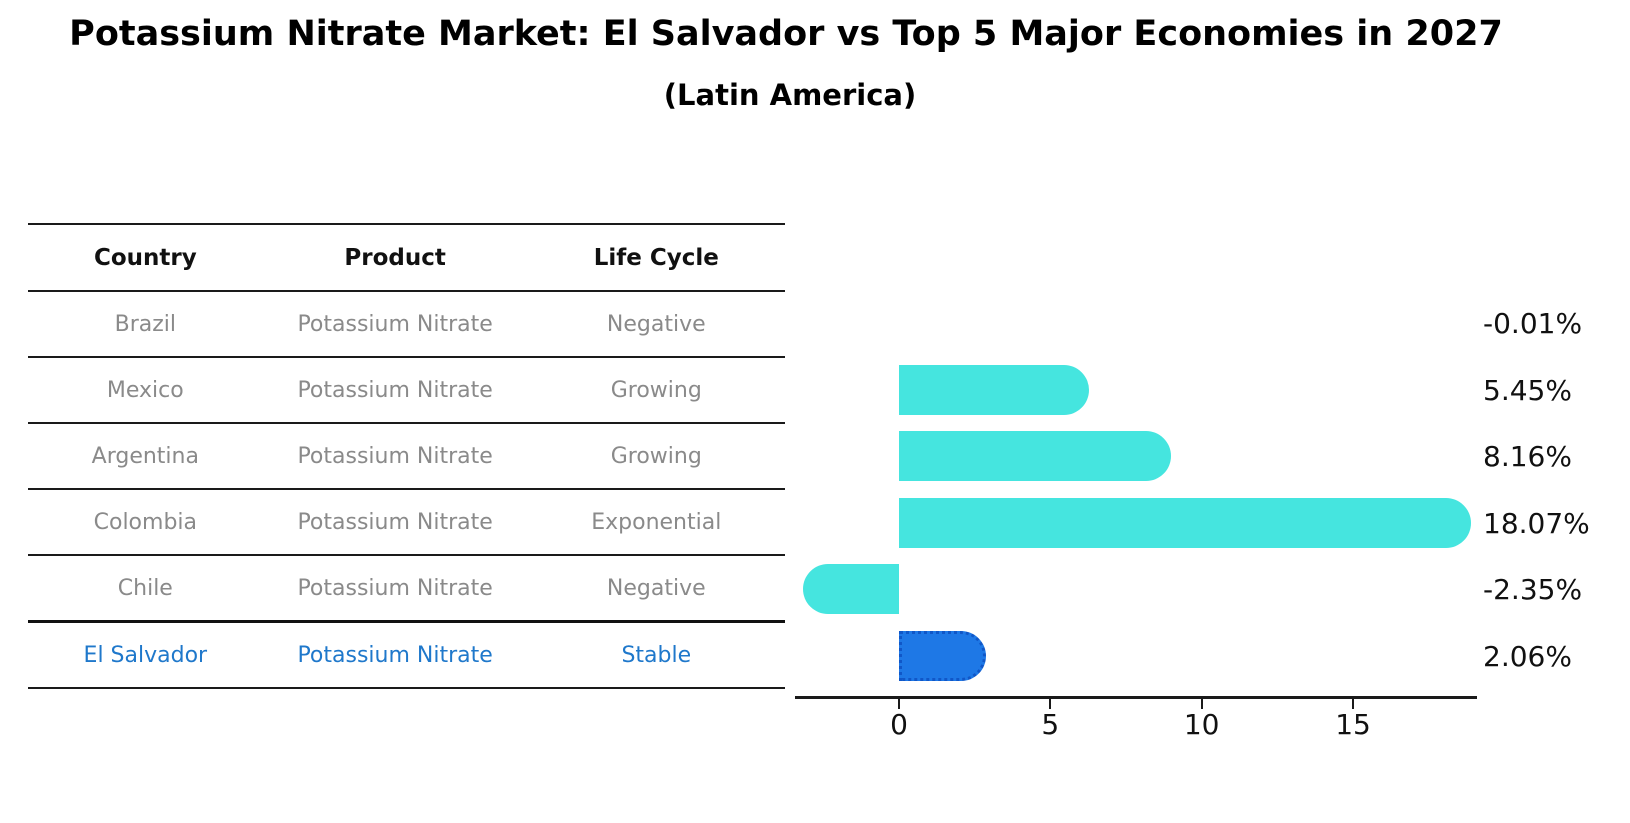 Image resolution: width=1630 pixels, height=823 pixels. I want to click on table-row: Mexico Potassium Nitrate Growing, so click(406, 391).